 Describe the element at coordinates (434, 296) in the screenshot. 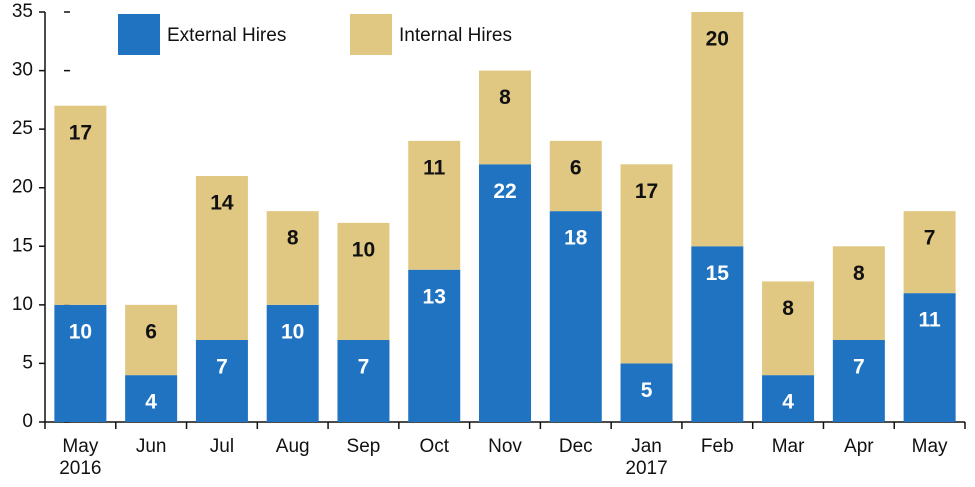

I see `value-label: 13` at that location.